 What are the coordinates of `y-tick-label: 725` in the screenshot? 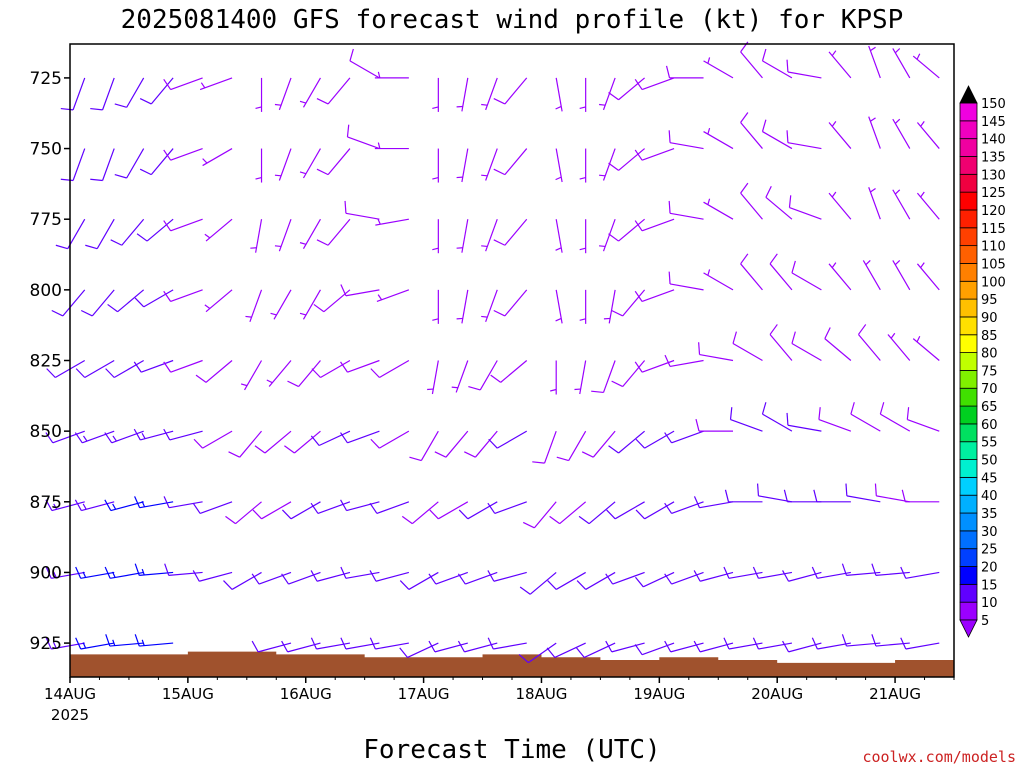 It's located at (46, 79).